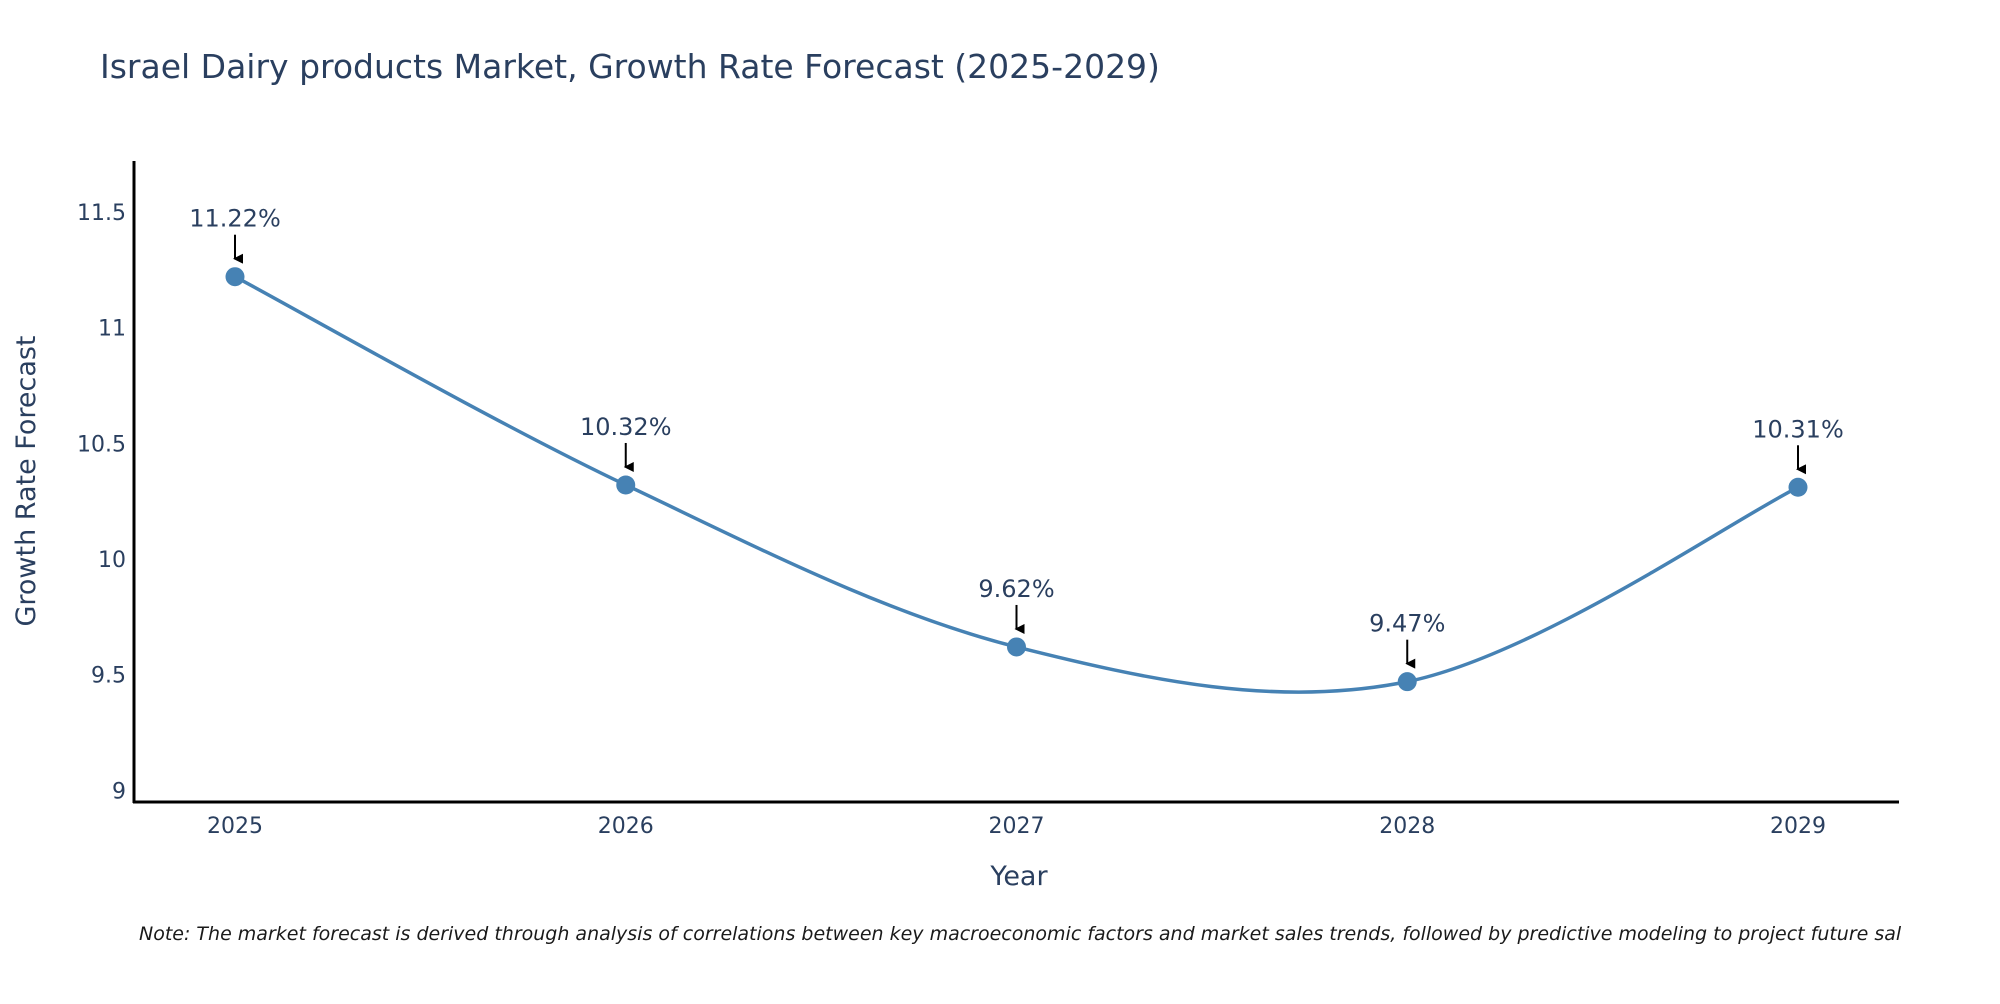  Describe the element at coordinates (108, 676) in the screenshot. I see `y-tick-label: 9.5` at that location.